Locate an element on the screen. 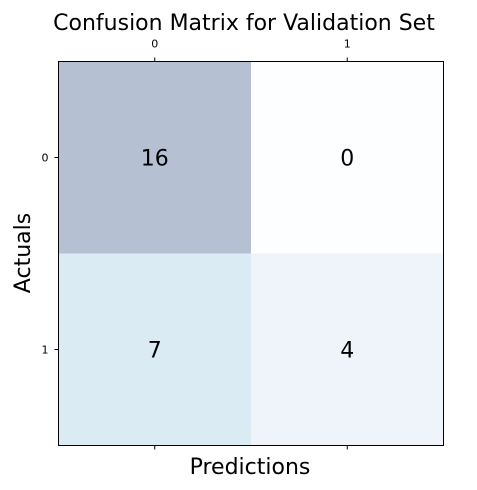 This screenshot has width=477, height=490. cell-value-r0-c1: 0 is located at coordinates (347, 159).